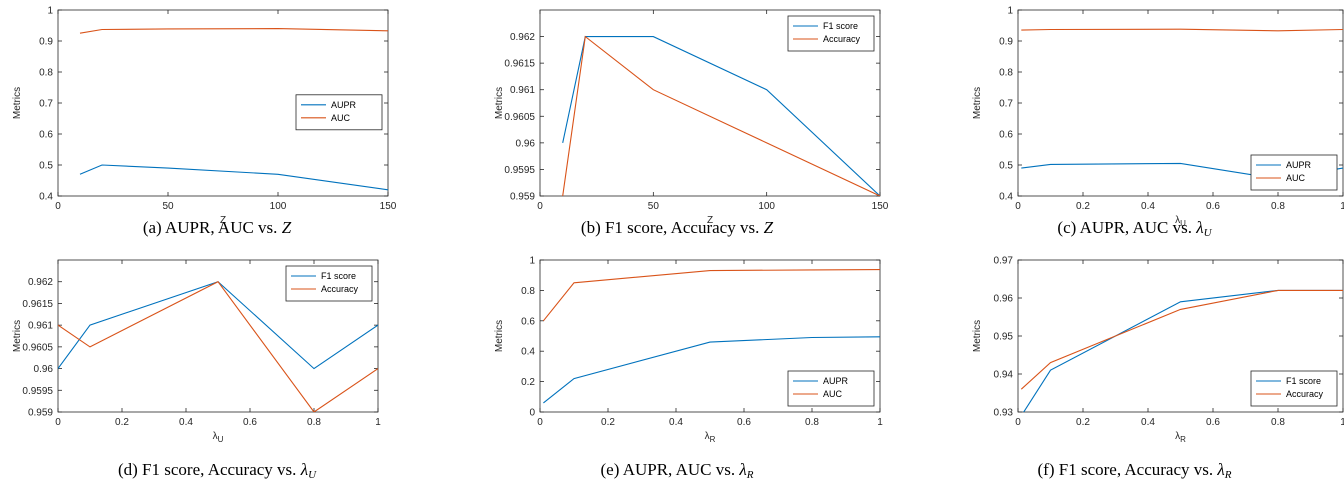 The image size is (1344, 489). I want to click on legend: AUPR AUC, so click(831, 388).